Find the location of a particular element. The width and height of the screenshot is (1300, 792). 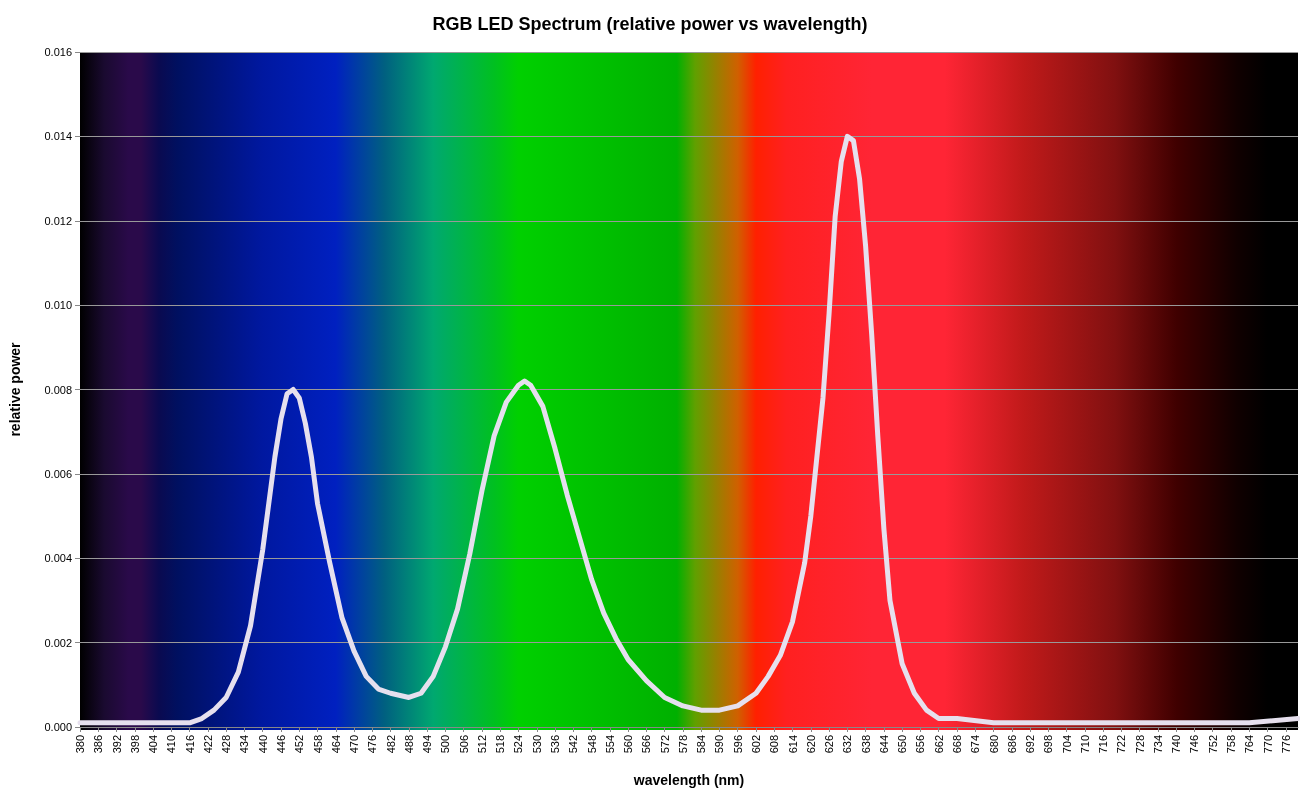

x-tick-label: 506 is located at coordinates (463, 744).